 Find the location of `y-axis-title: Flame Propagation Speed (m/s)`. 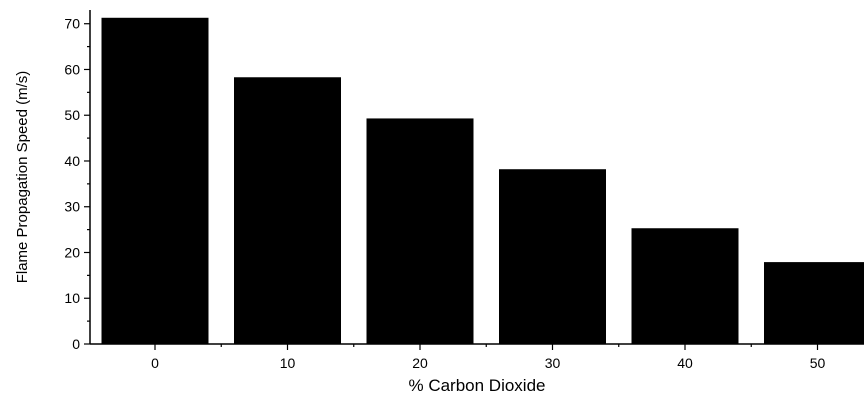

y-axis-title: Flame Propagation Speed (m/s) is located at coordinates (22, 177).